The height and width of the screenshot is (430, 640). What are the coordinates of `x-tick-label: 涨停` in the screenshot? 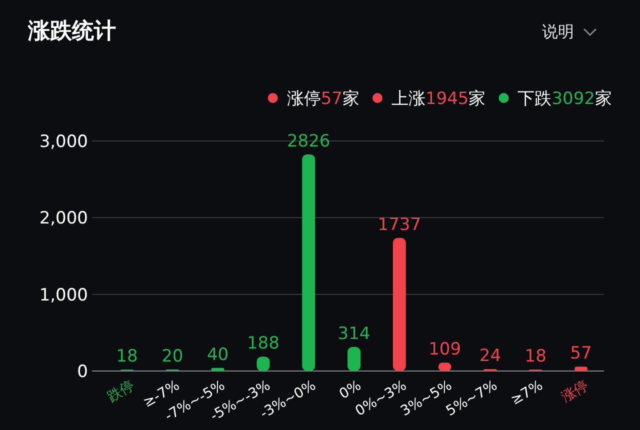 It's located at (574, 392).